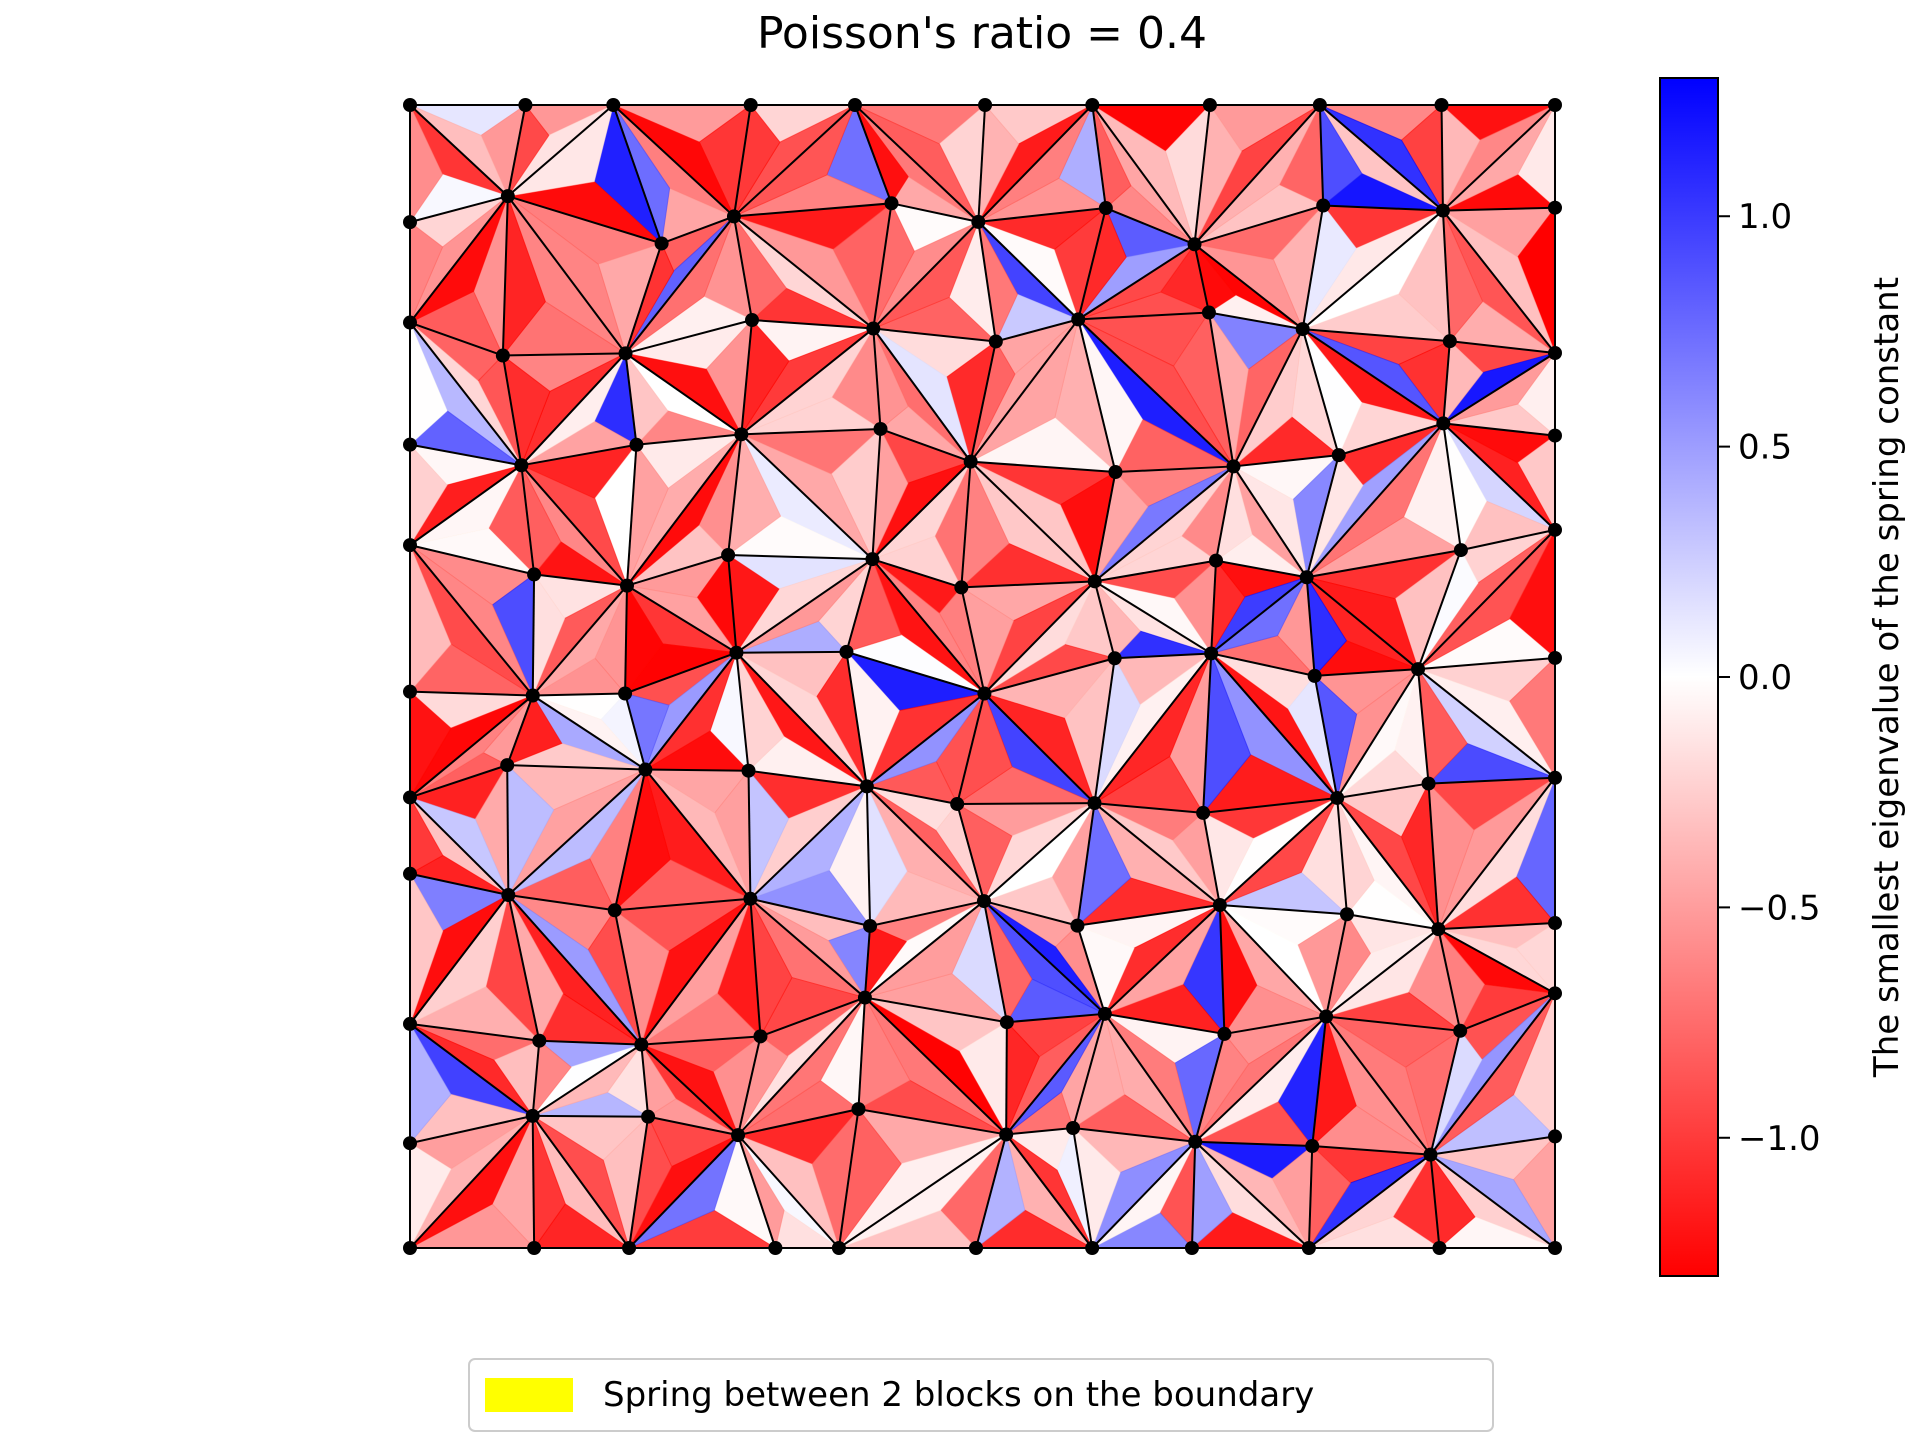  I want to click on colorbar-gradient, so click(1689, 677).